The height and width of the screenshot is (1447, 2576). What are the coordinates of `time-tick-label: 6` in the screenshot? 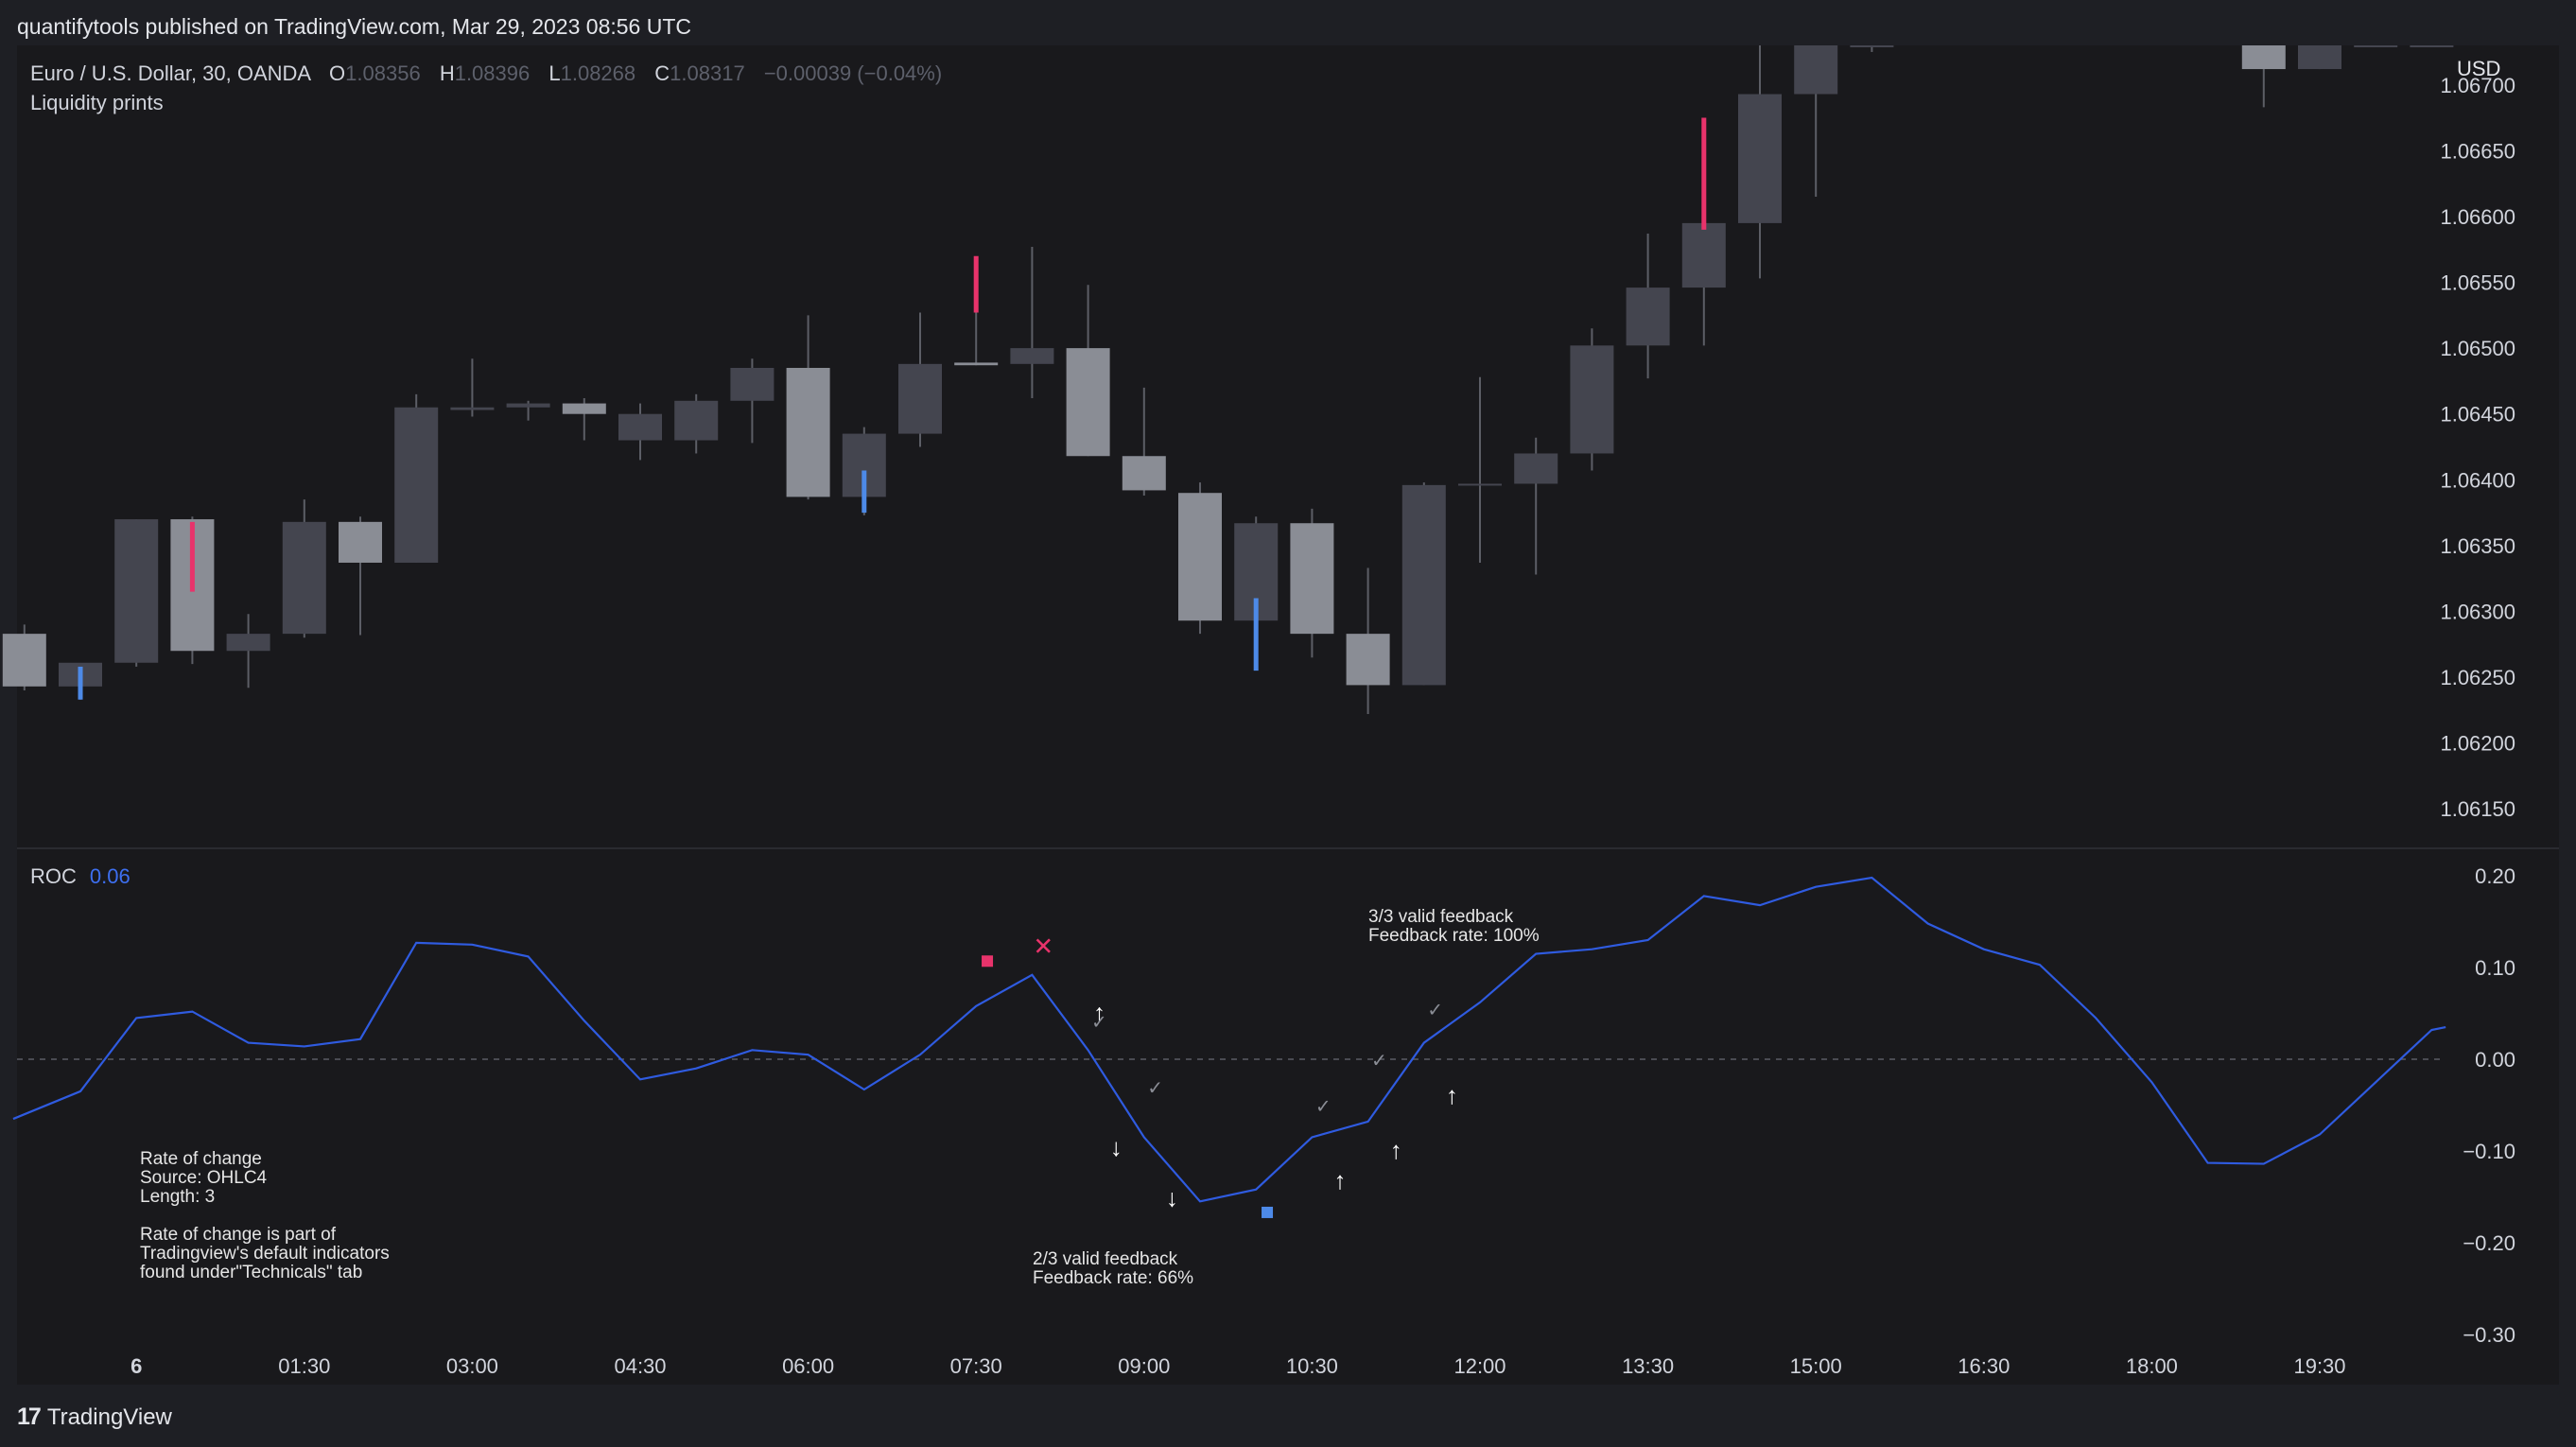 It's located at (136, 1366).